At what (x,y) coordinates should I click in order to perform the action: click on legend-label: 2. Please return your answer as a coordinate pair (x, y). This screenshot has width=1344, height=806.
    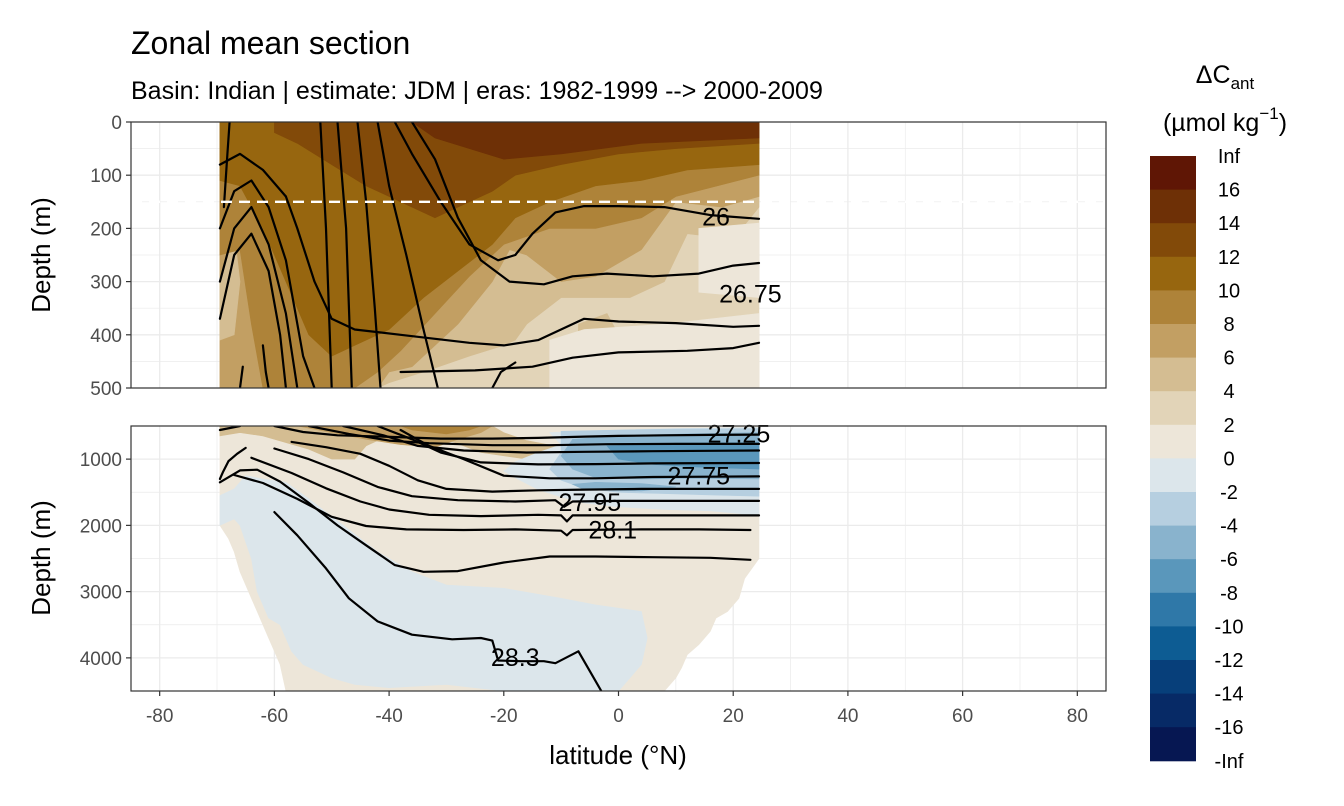
    Looking at the image, I should click on (1228, 426).